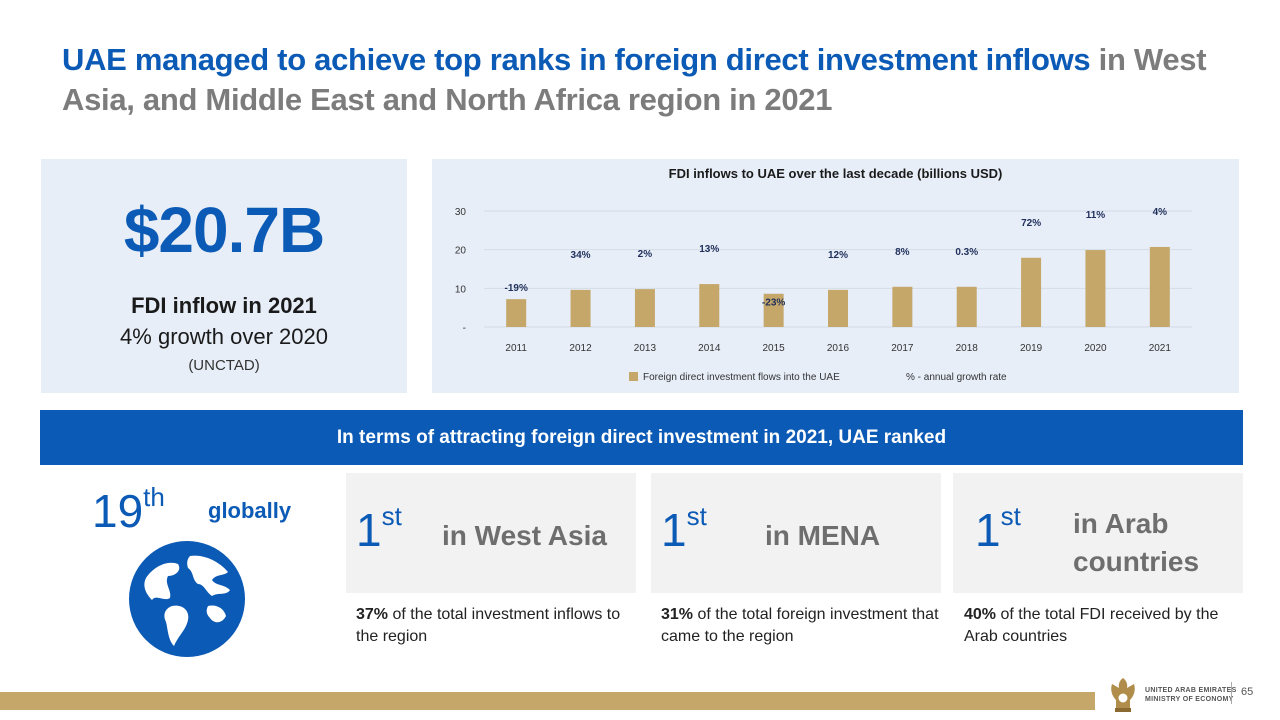  I want to click on card-mena: 1st in MENA, so click(796, 533).